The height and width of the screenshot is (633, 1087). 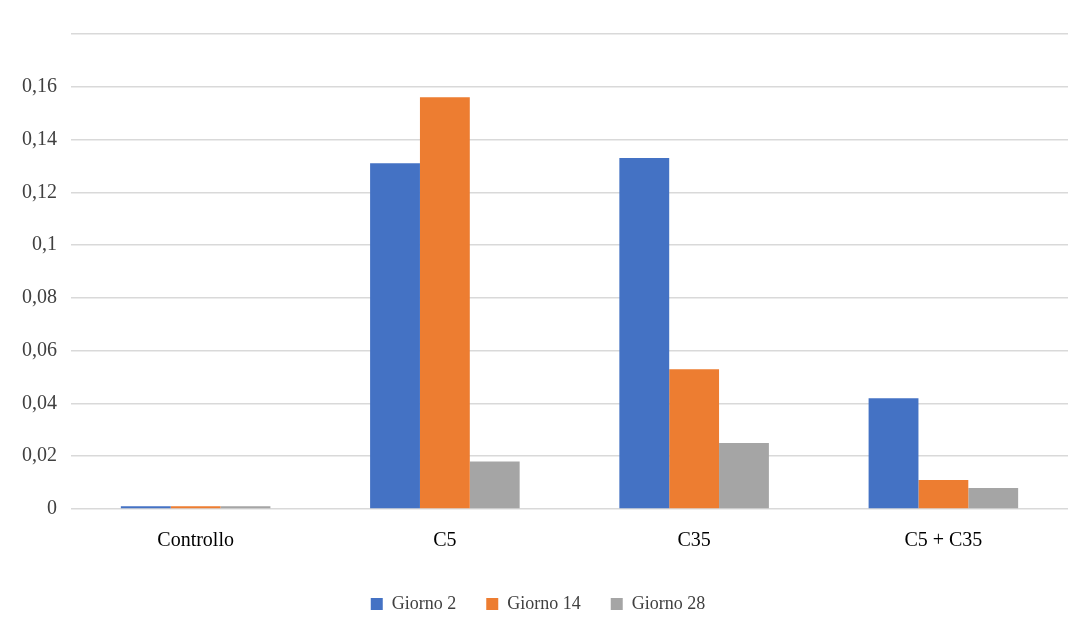 I want to click on x-tick-label: C5 + C35, so click(x=943, y=539).